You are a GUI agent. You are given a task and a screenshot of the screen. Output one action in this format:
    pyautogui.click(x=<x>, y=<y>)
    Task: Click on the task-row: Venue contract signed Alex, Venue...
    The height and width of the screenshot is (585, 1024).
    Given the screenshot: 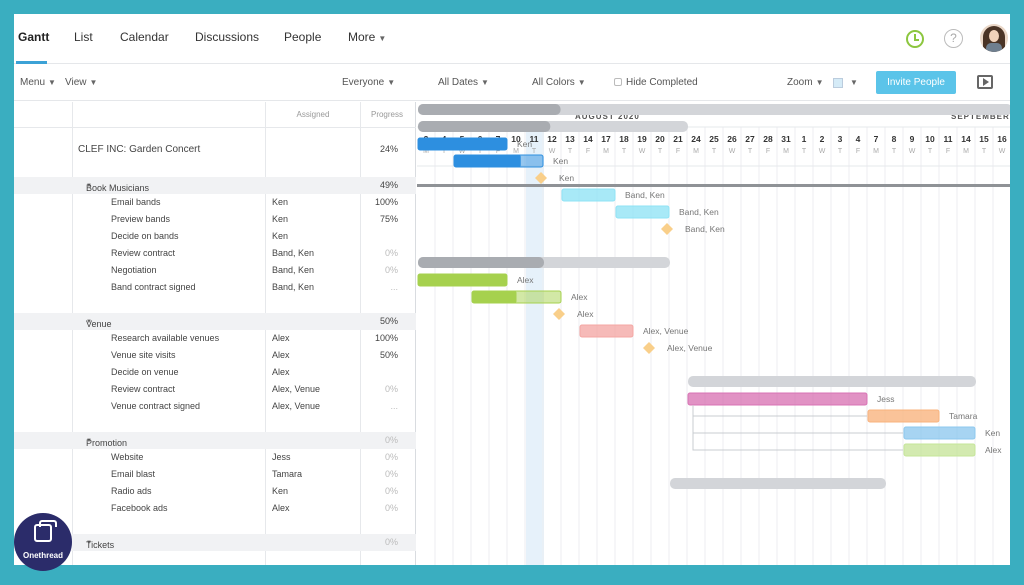 What is the action you would take?
    pyautogui.click(x=215, y=406)
    